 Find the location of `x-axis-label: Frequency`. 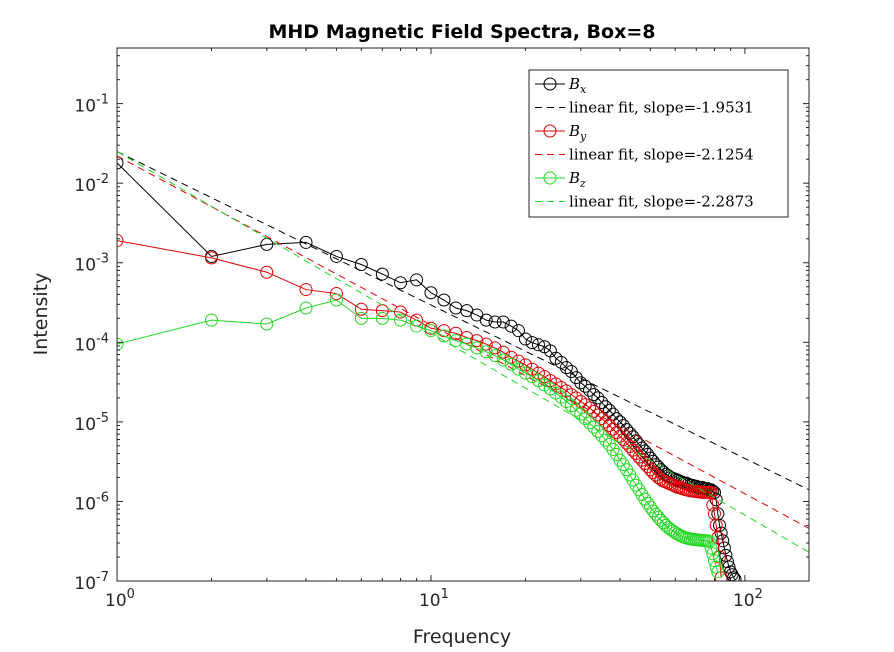

x-axis-label: Frequency is located at coordinates (462, 637).